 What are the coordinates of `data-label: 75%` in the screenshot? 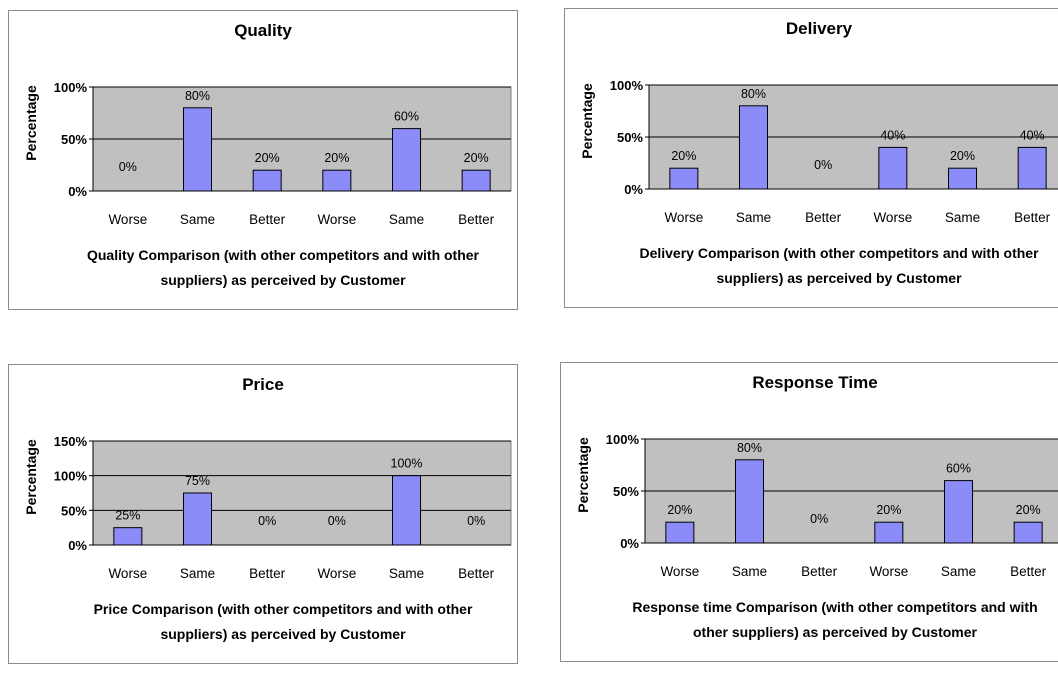 It's located at (197, 481).